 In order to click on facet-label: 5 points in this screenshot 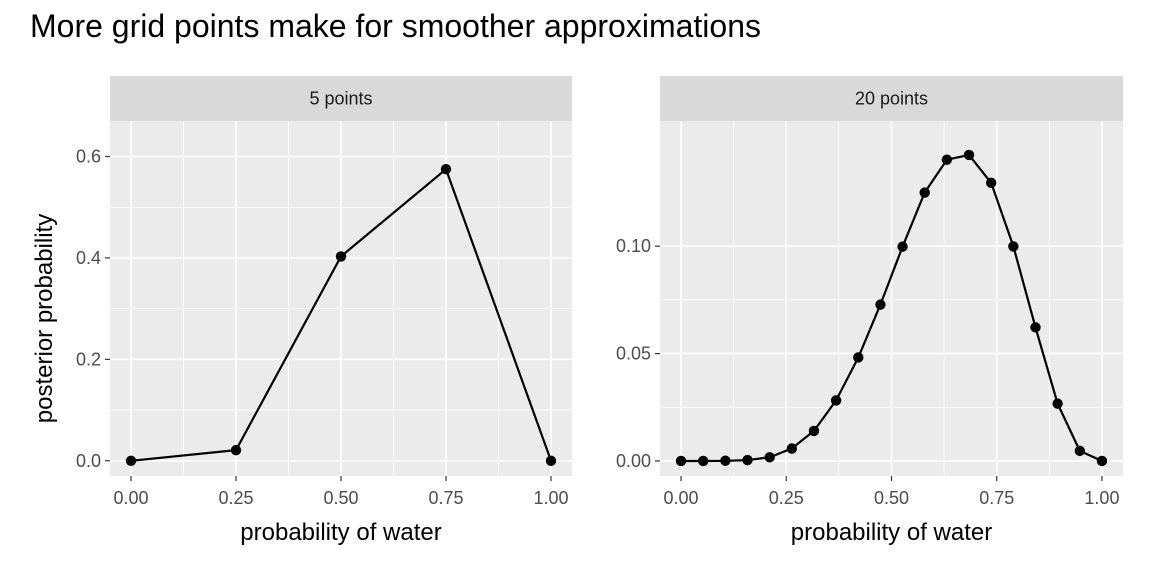, I will do `click(340, 99)`.